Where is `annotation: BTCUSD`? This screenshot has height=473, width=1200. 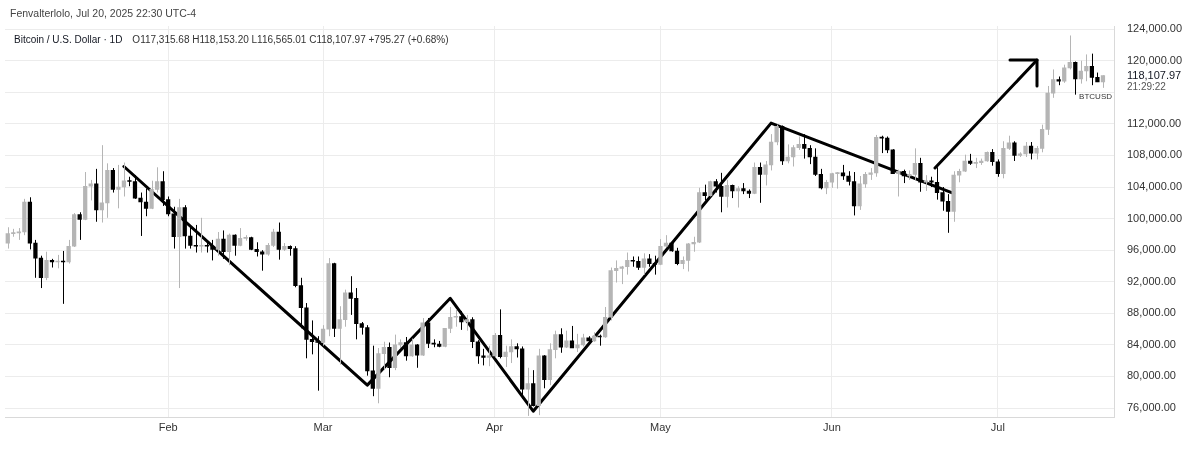
annotation: BTCUSD is located at coordinates (1096, 97).